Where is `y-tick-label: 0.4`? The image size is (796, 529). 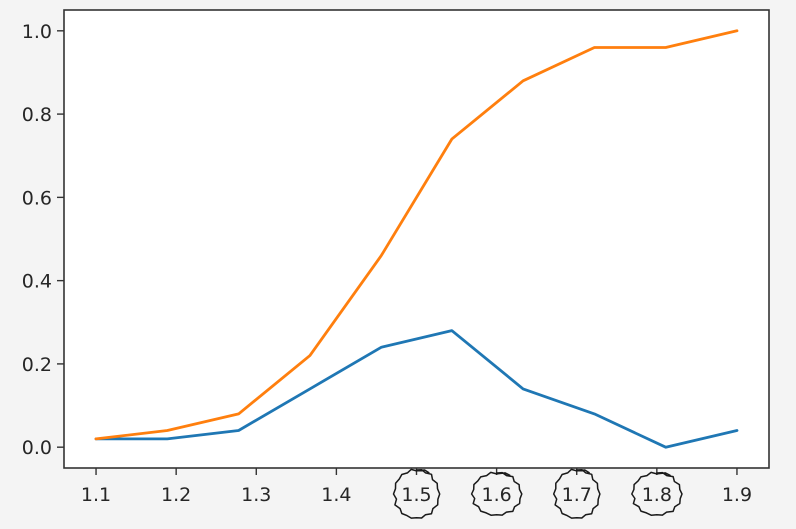
y-tick-label: 0.4 is located at coordinates (37, 282).